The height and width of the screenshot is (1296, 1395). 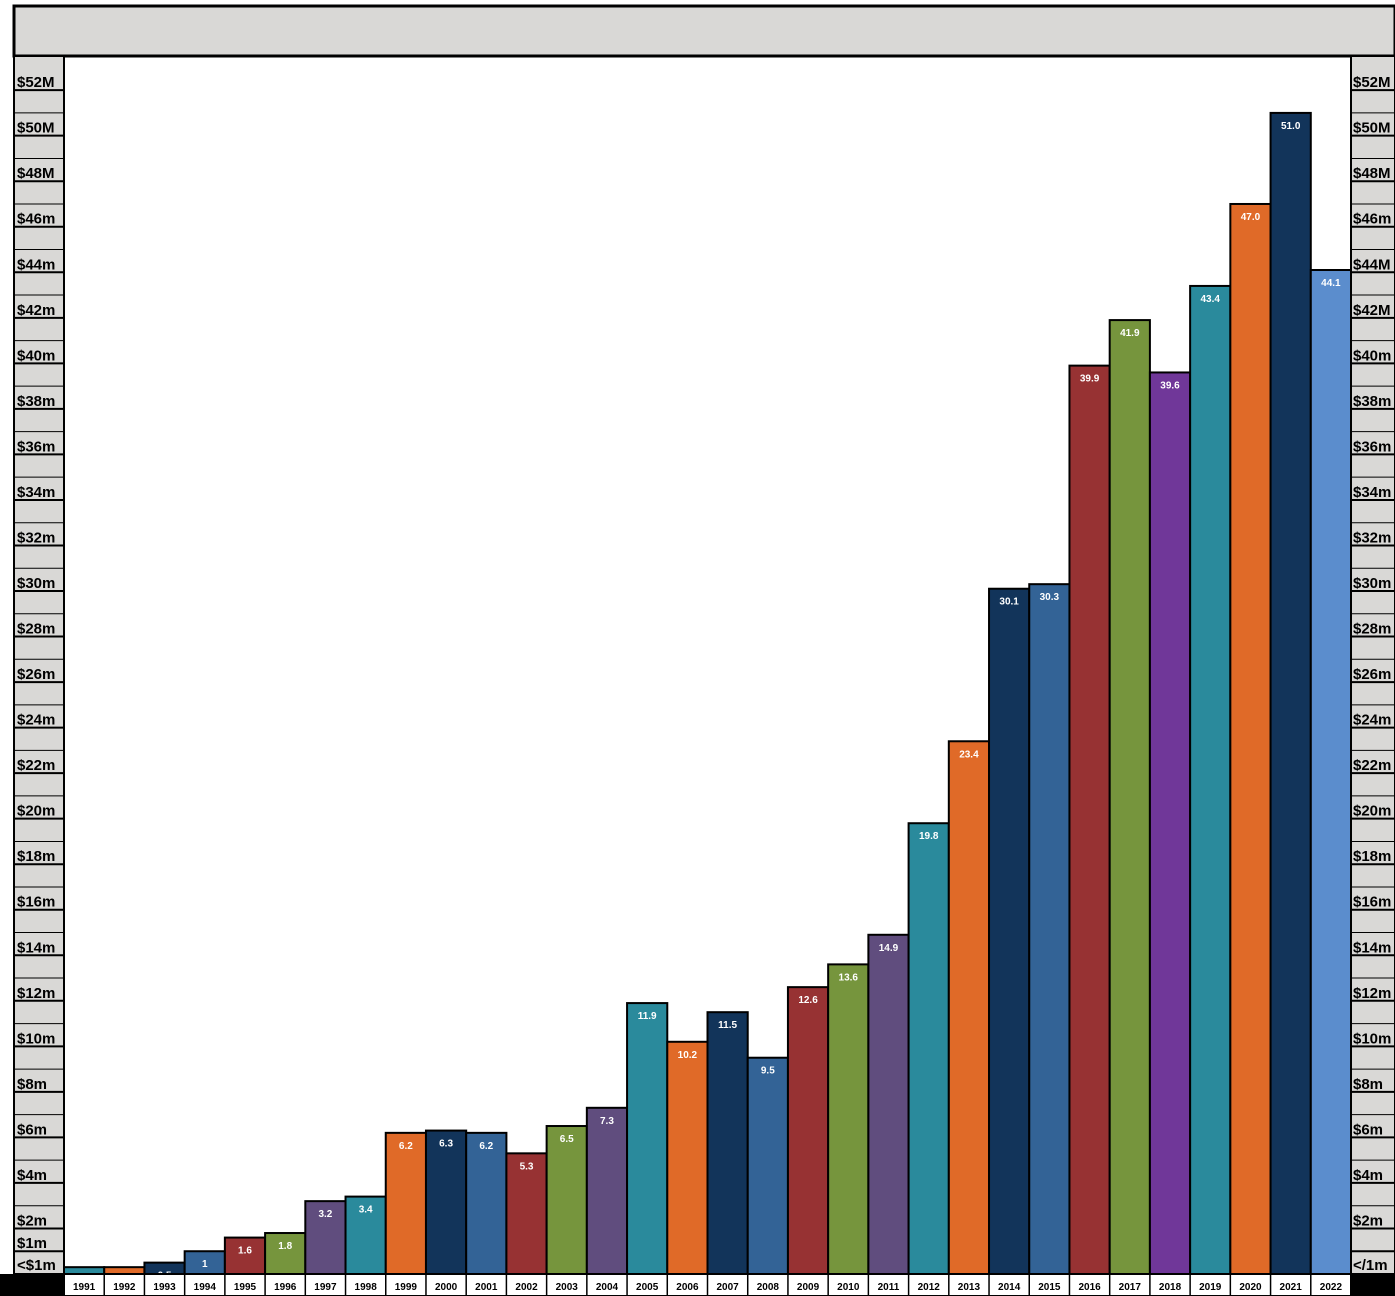 I want to click on bar-value-label: 43.4, so click(x=1211, y=299).